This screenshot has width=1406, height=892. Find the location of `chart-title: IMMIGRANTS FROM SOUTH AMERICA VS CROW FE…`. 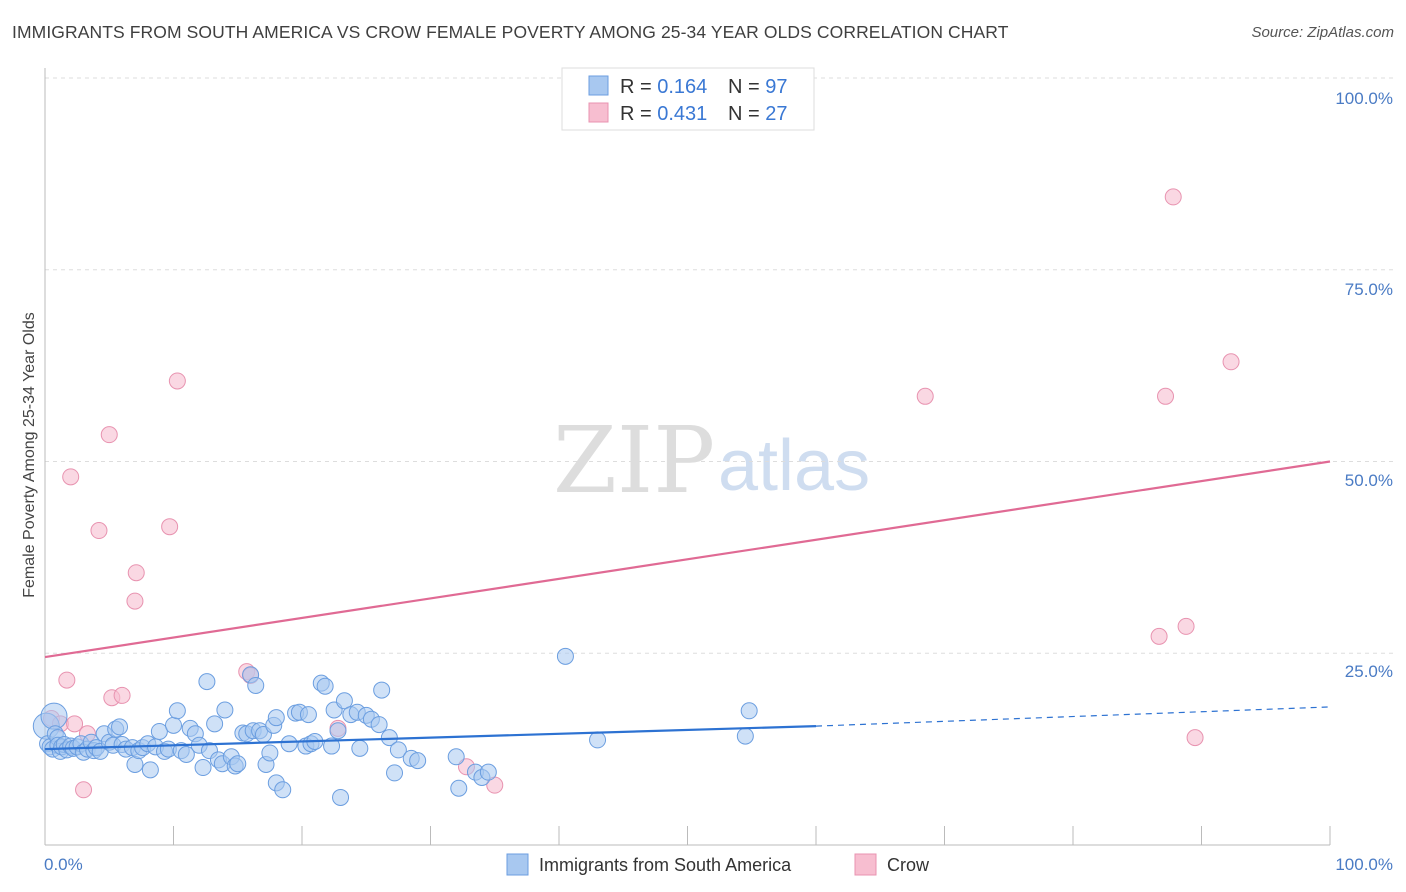

chart-title: IMMIGRANTS FROM SOUTH AMERICA VS CROW FE… is located at coordinates (510, 32).